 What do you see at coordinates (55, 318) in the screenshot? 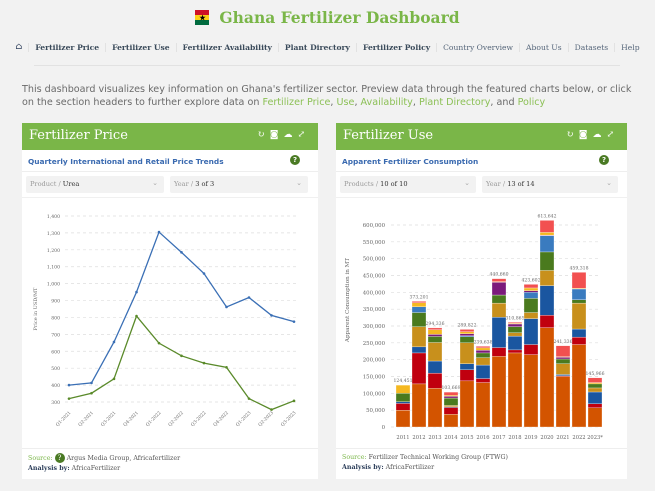
I see `y-tick-label: 800` at bounding box center [55, 318].